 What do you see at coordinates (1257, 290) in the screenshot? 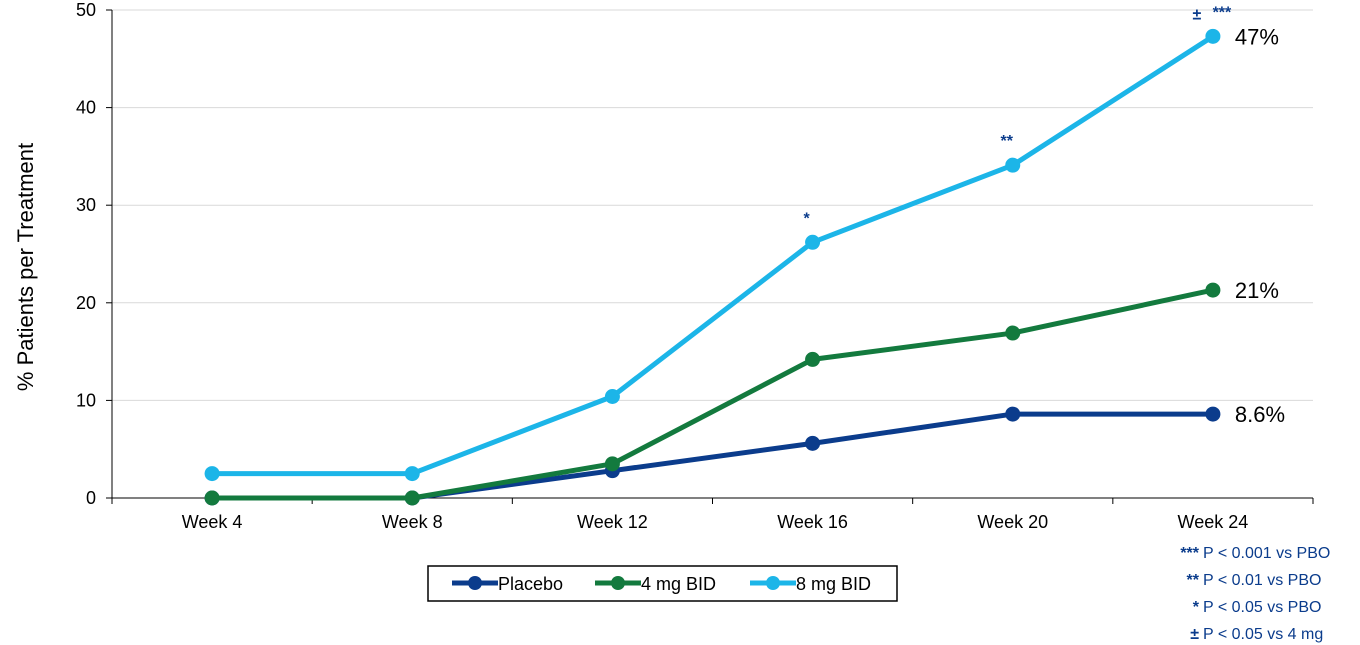
I see `end-value-label: 21%` at bounding box center [1257, 290].